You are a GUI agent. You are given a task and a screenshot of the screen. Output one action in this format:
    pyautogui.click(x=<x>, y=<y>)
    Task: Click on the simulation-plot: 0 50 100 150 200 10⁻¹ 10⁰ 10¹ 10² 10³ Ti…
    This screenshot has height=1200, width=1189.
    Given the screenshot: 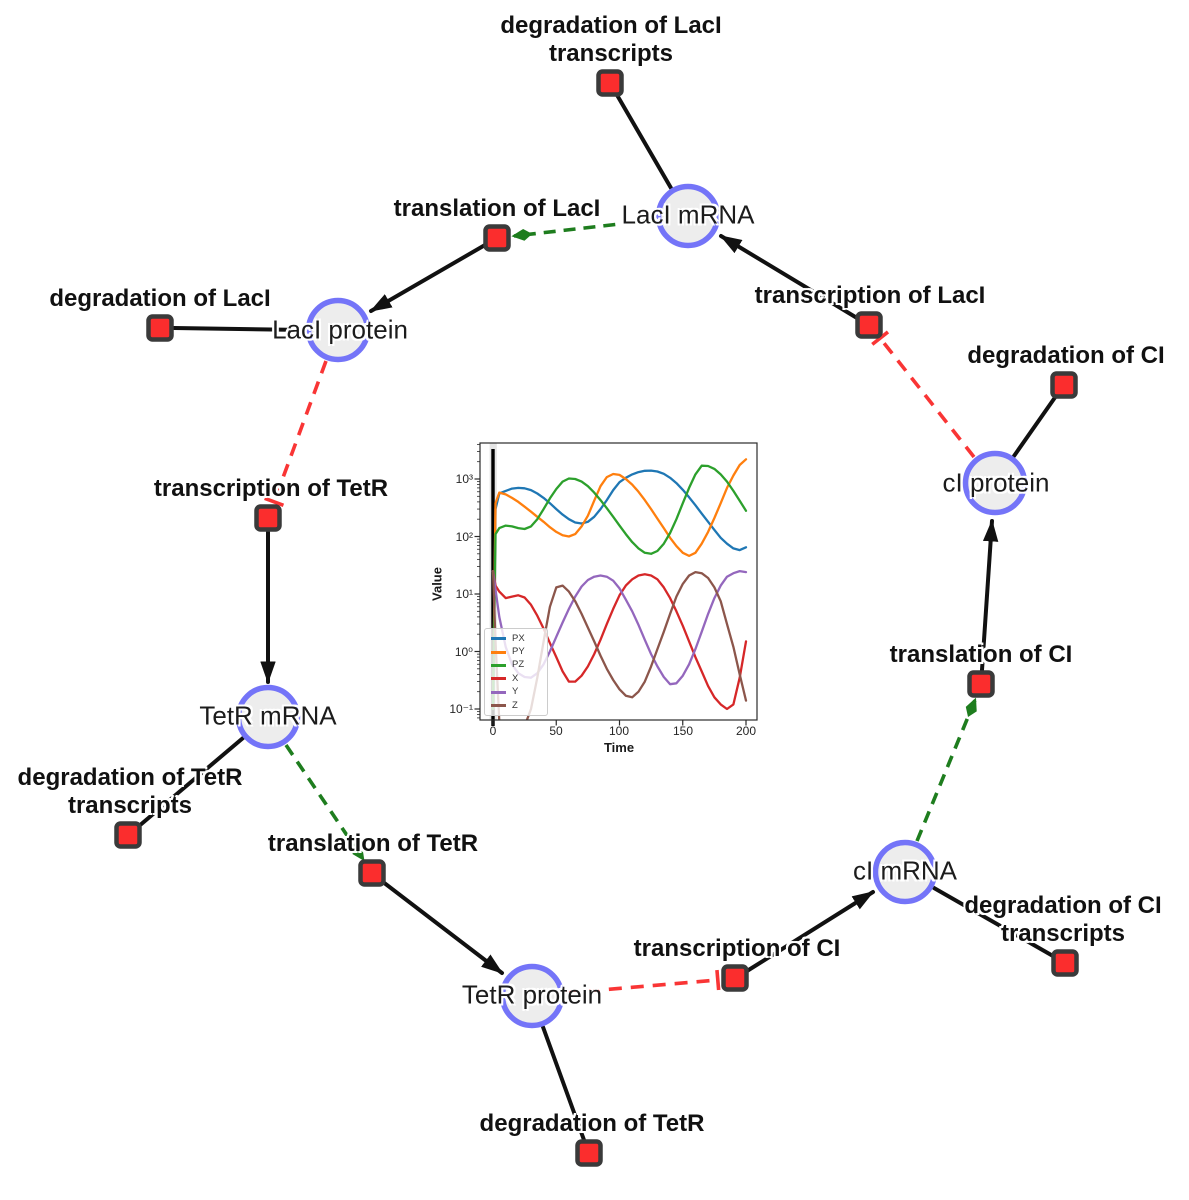 What is the action you would take?
    pyautogui.click(x=598, y=605)
    